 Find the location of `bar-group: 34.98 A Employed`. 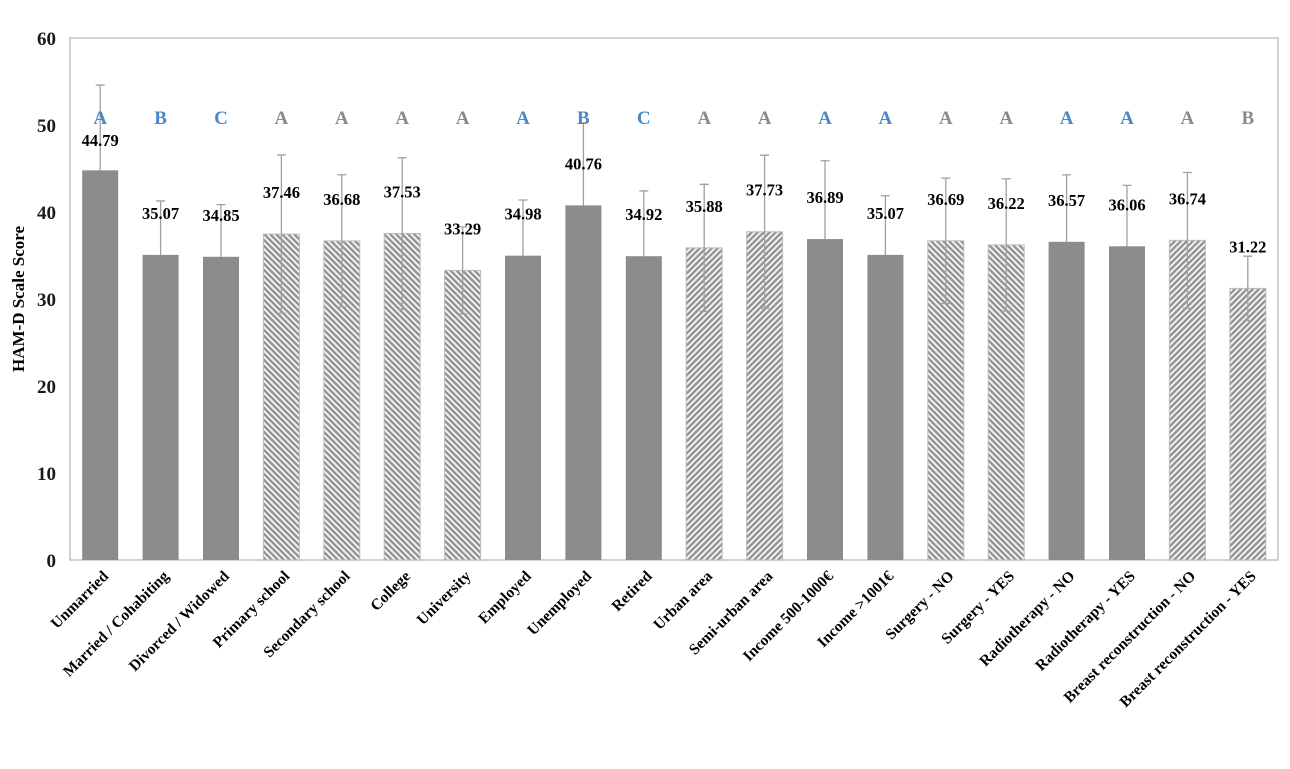

bar-group: 34.98 A Employed is located at coordinates (508, 367).